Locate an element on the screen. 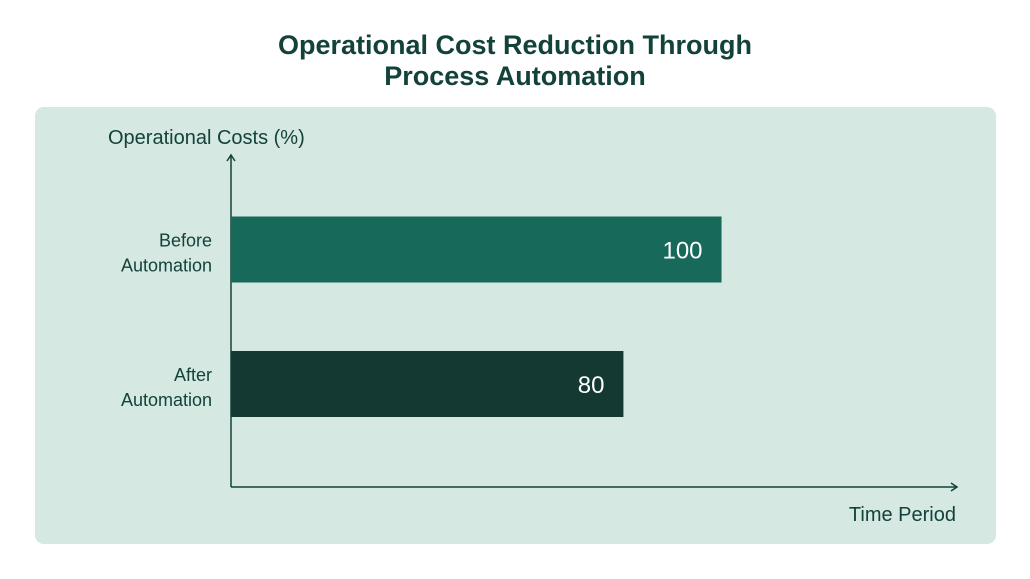 This screenshot has width=1030, height=579. x-axis-label: Time Period is located at coordinates (902, 515).